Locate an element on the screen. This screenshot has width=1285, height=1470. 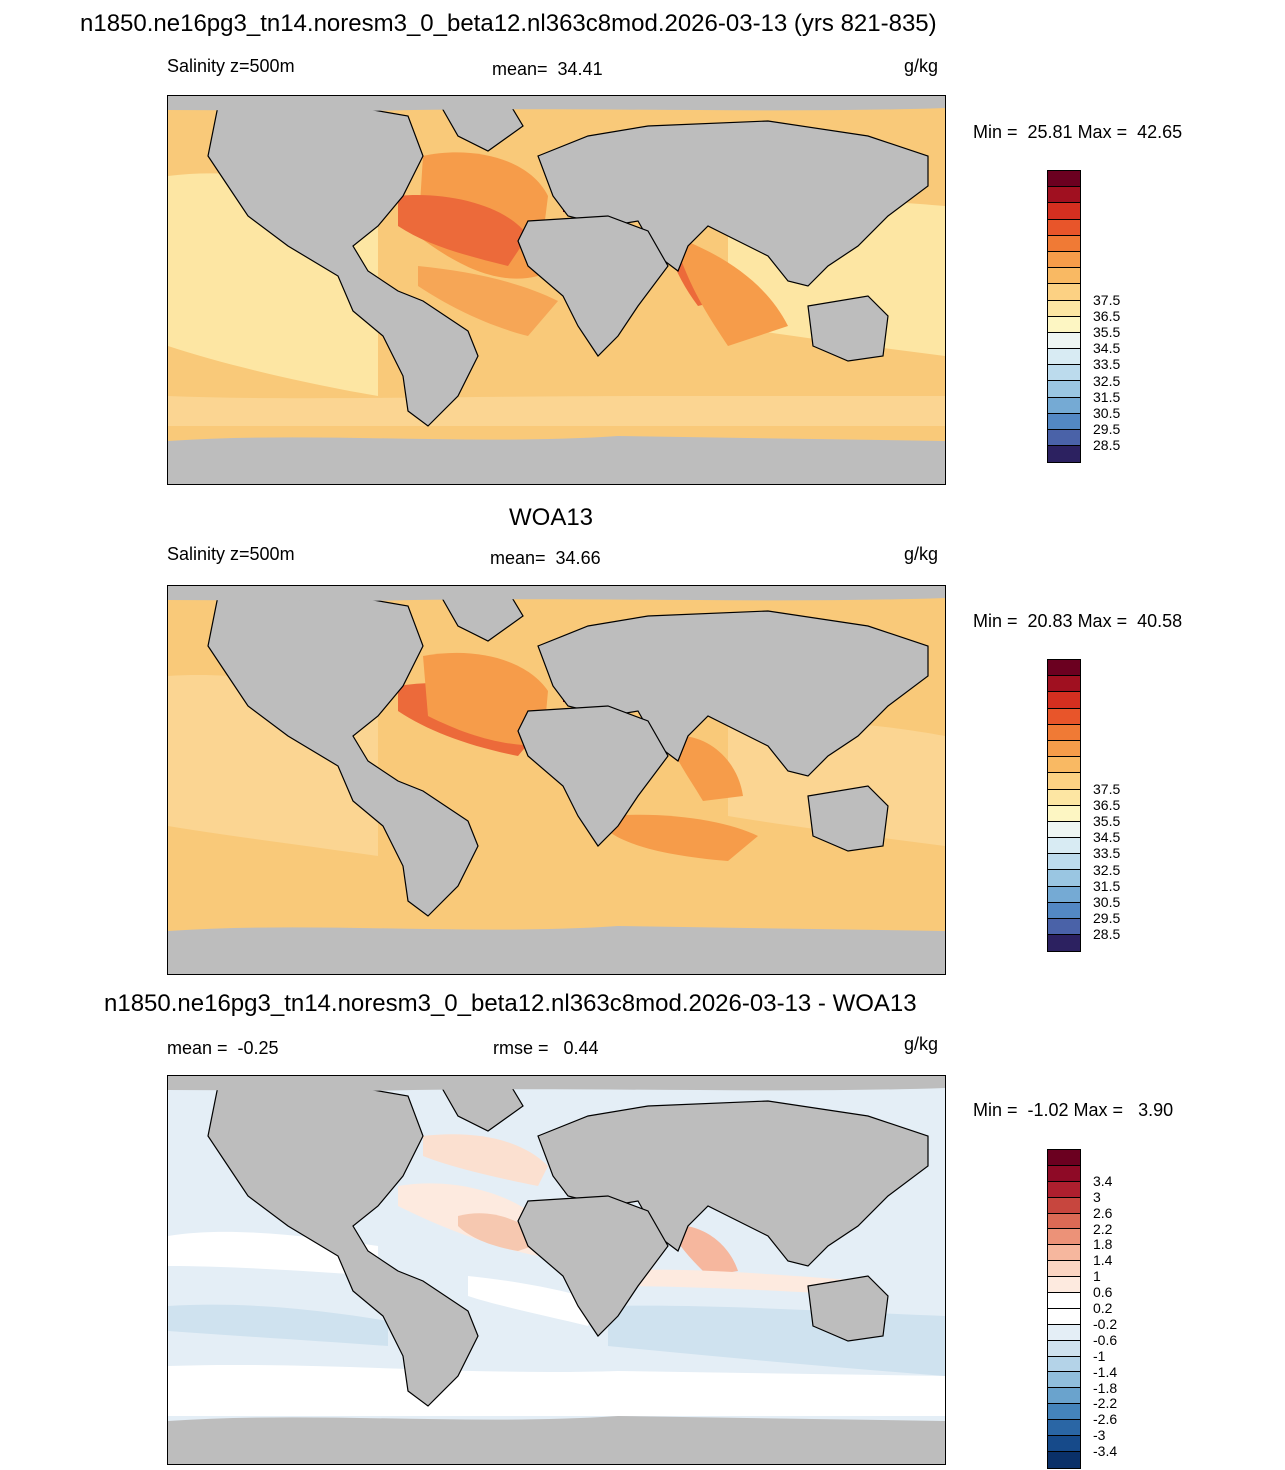
colorbar-tick-label: 0.2 is located at coordinates (1103, 1308).